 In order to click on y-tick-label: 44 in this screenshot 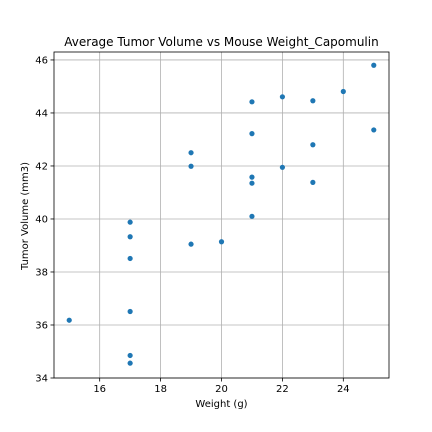, I will do `click(41, 113)`.